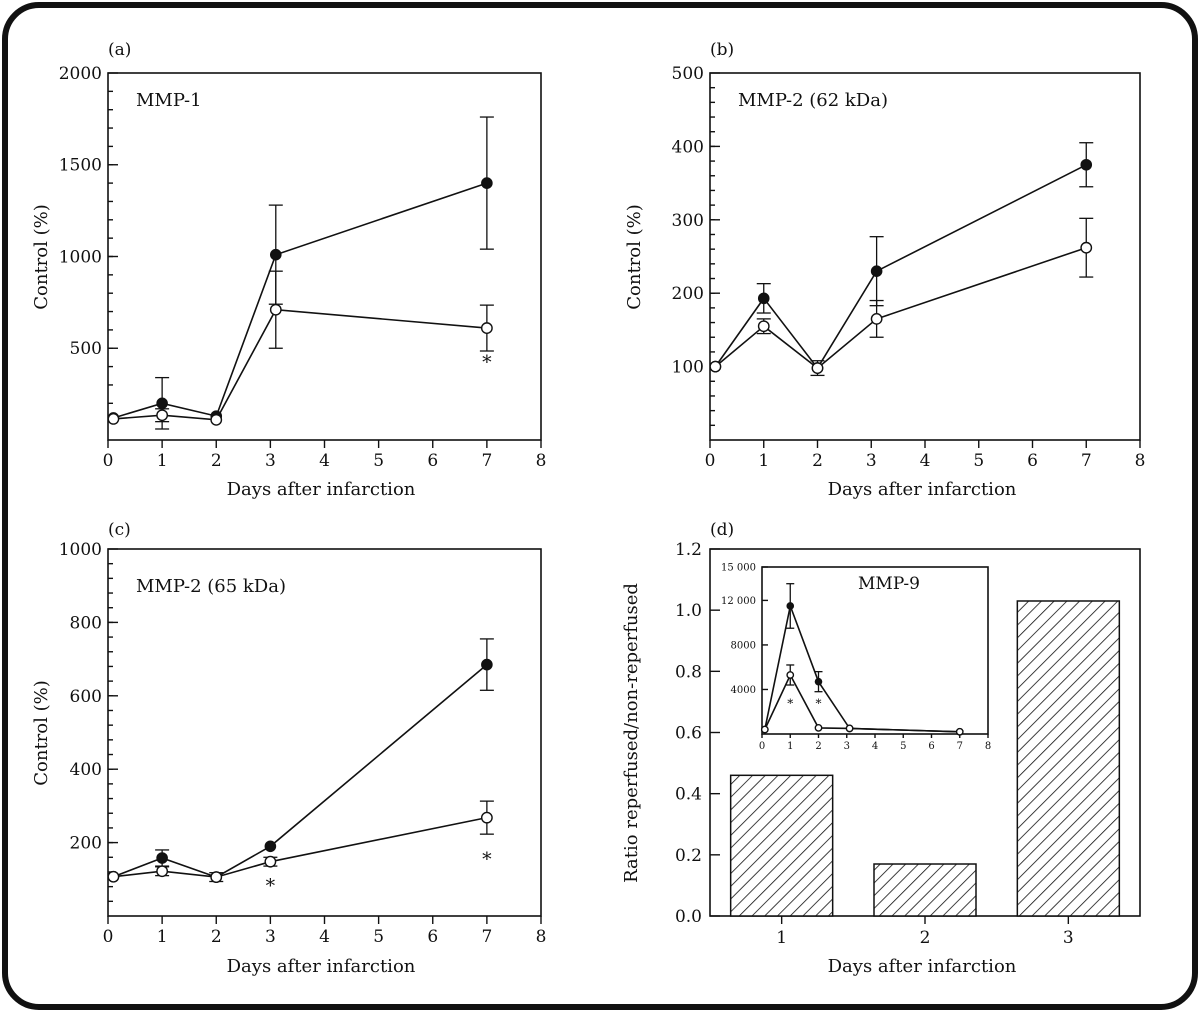 The height and width of the screenshot is (1016, 1200). What do you see at coordinates (631, 733) in the screenshot?
I see `y-axis-label: Ratio reperfused/non-reperfused` at bounding box center [631, 733].